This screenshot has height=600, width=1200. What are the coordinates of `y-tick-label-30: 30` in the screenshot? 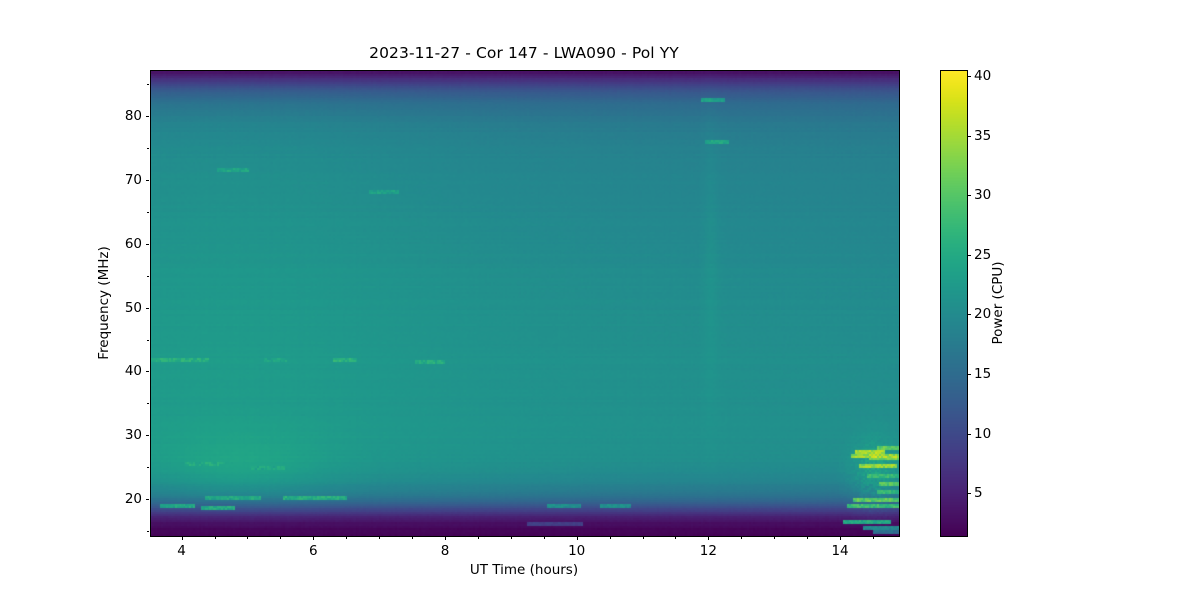 It's located at (133, 435).